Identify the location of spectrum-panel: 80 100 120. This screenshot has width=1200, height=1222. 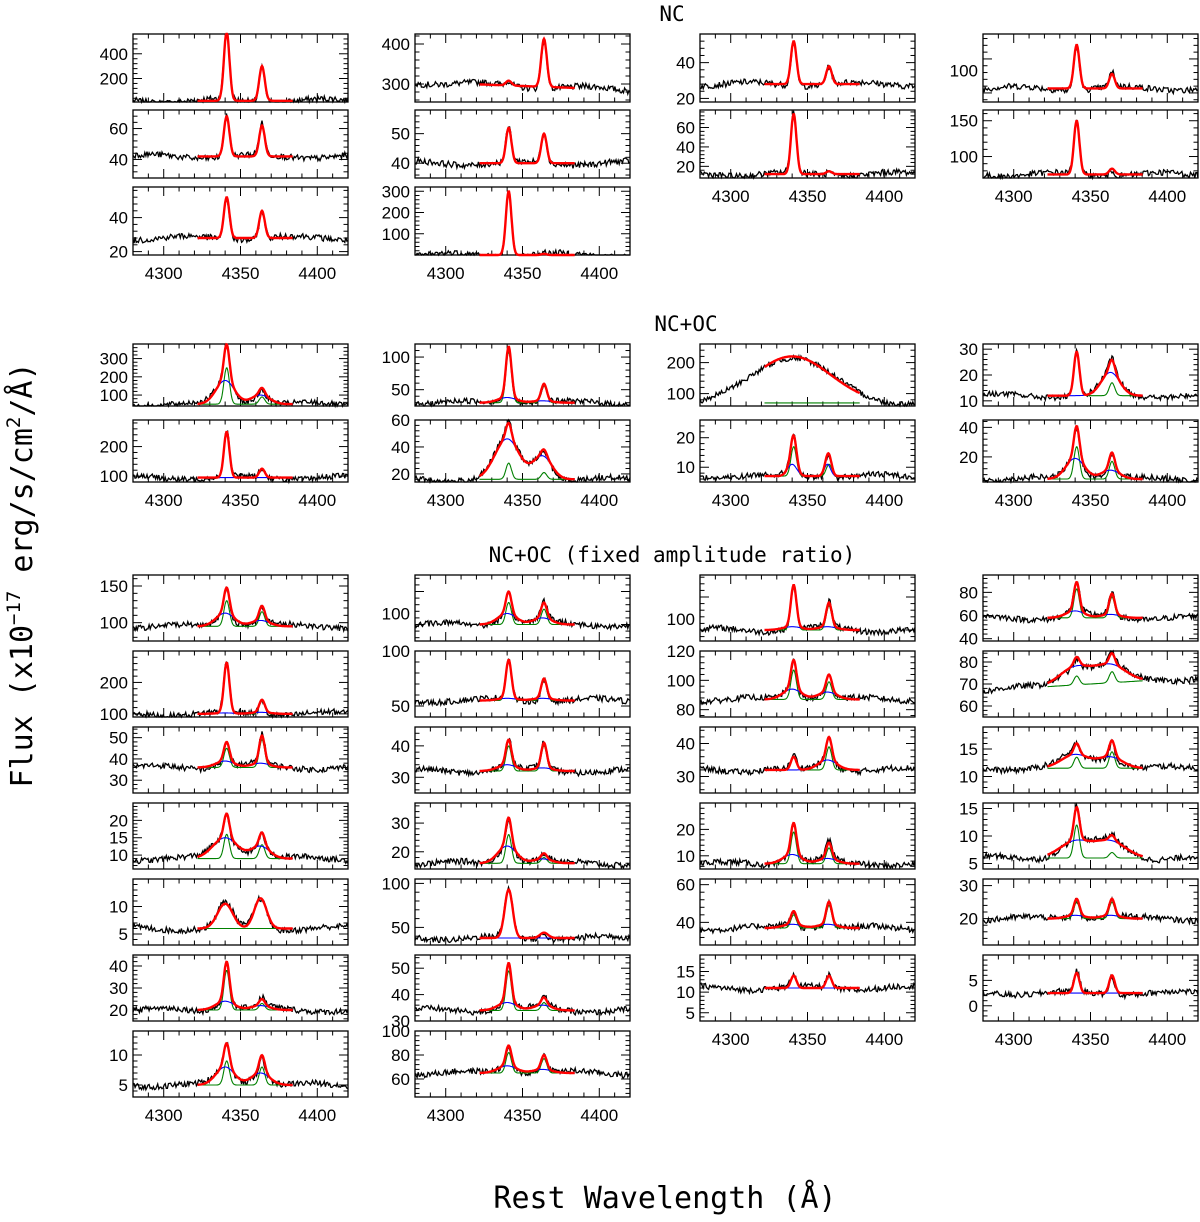
(791, 681).